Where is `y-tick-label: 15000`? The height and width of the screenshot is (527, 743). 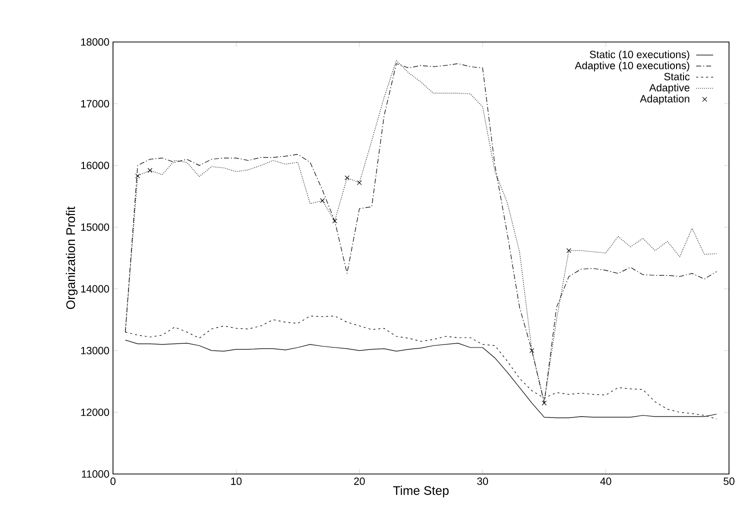 y-tick-label: 15000 is located at coordinates (95, 227).